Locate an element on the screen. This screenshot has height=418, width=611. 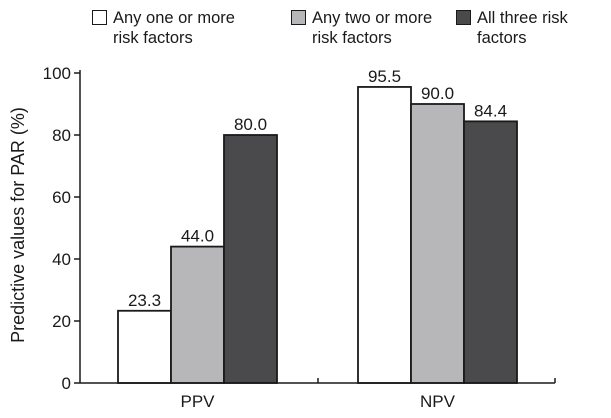
y-tick-label-40: 40 is located at coordinates (61, 259).